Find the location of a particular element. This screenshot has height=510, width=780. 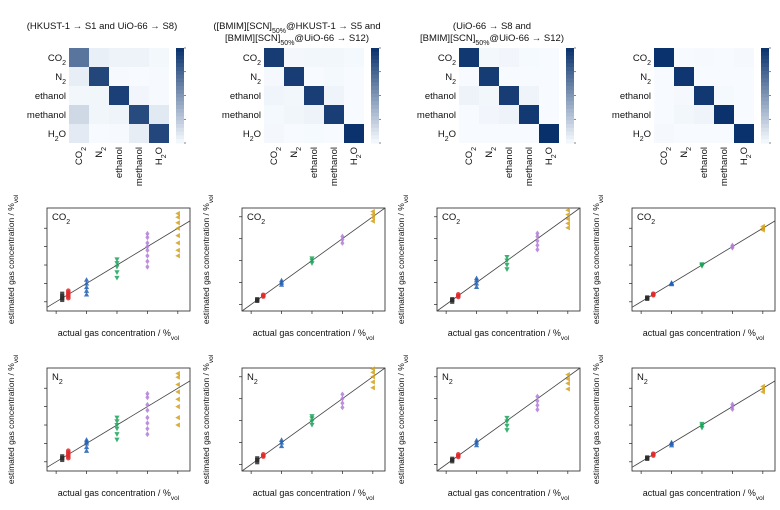

x-axis-label: actual gas concentration / %vol is located at coordinates (314, 335).